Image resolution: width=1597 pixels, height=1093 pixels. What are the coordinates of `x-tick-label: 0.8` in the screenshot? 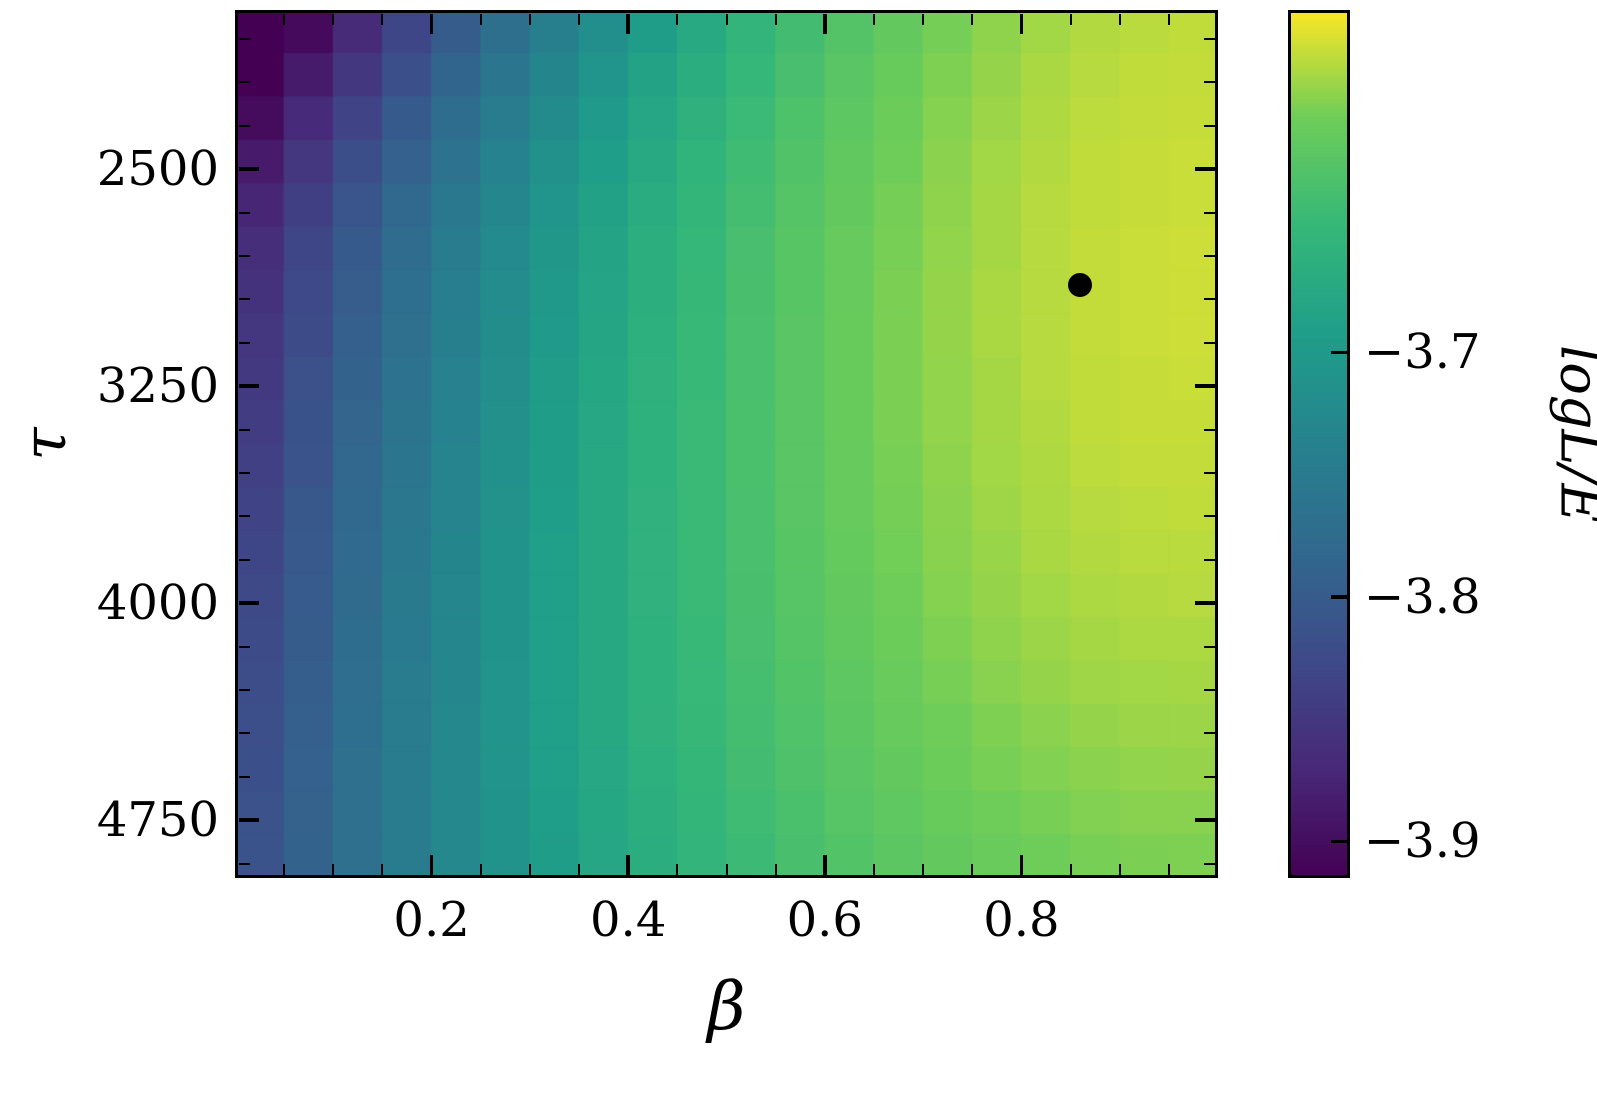 It's located at (1021, 920).